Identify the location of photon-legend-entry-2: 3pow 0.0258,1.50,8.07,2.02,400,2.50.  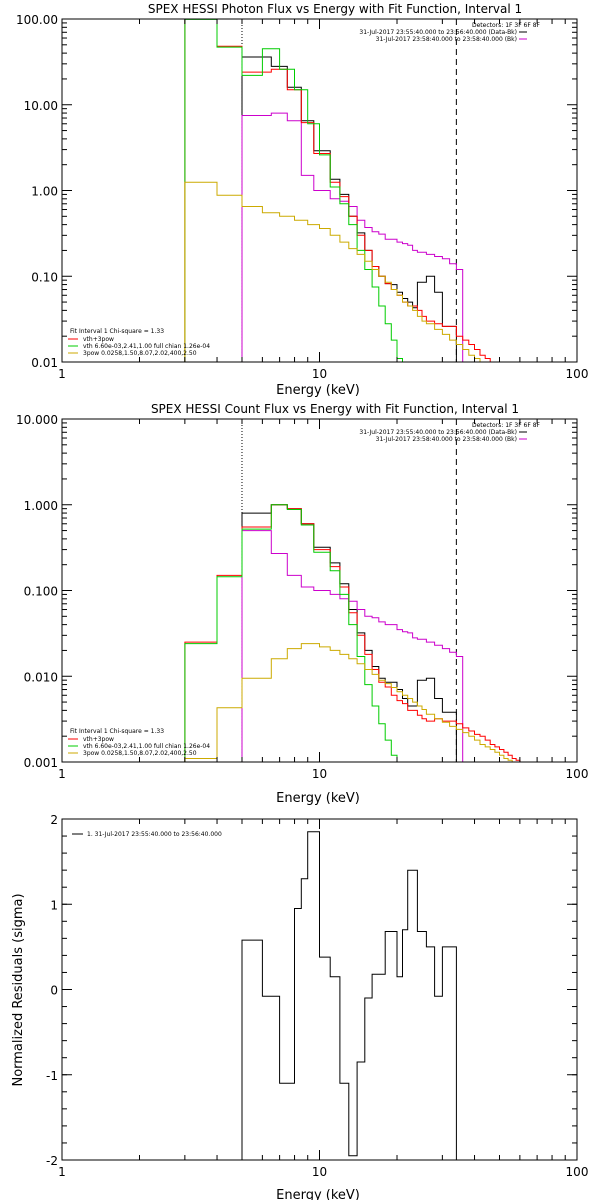
(140, 353).